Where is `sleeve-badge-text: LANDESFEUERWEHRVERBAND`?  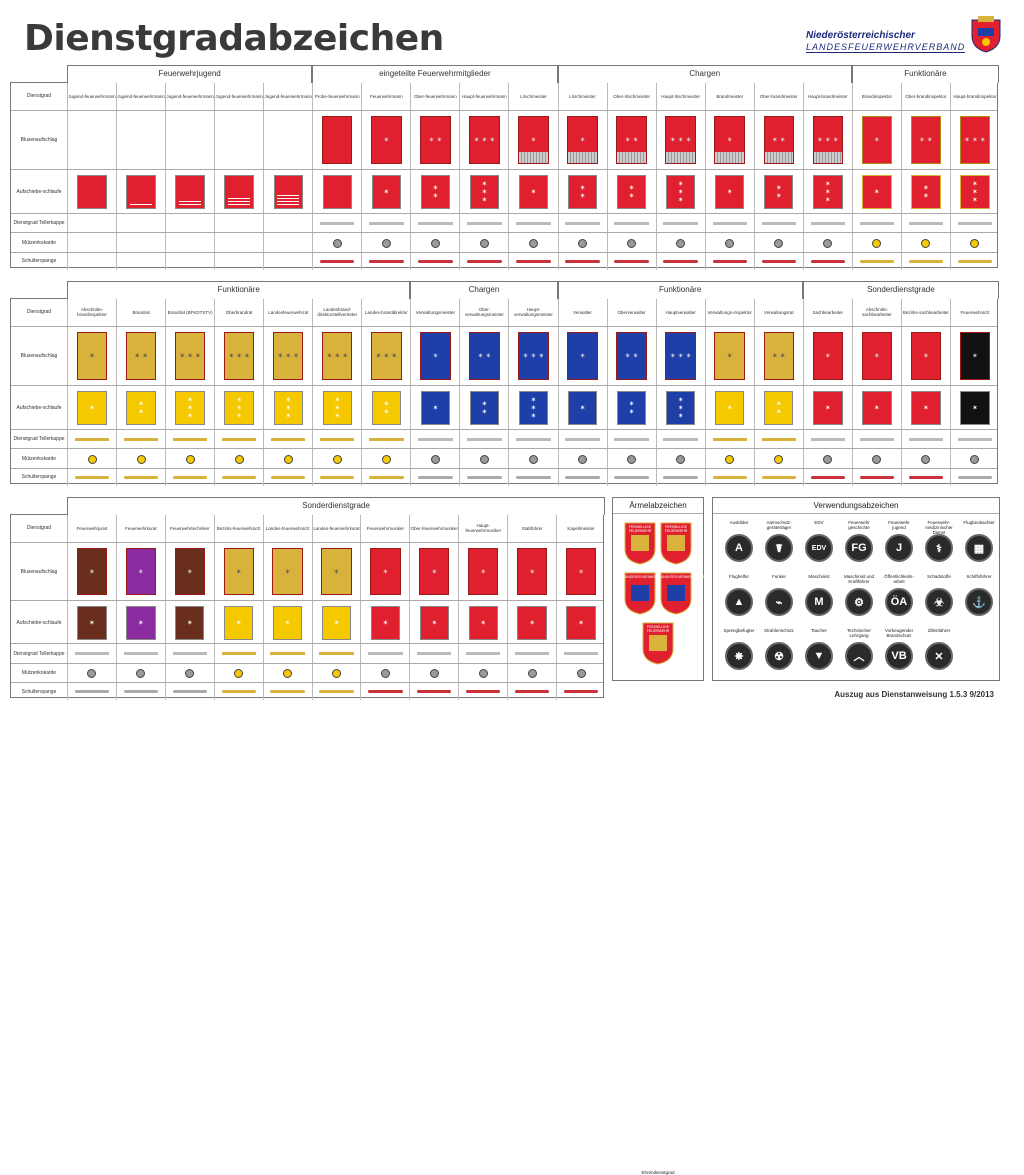 sleeve-badge-text: LANDESFEUERWEHRVERBAND is located at coordinates (686, 577).